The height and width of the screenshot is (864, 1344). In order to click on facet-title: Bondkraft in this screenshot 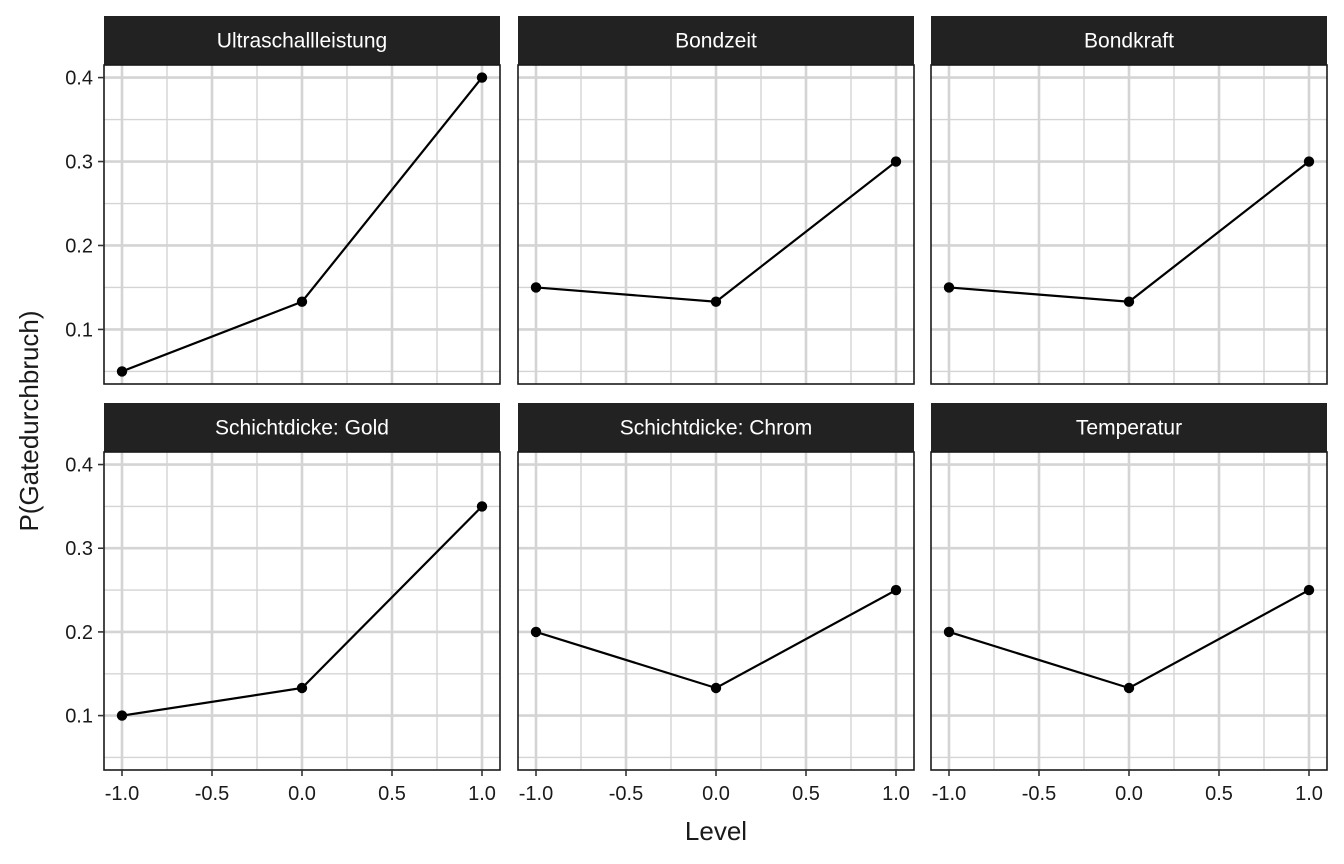, I will do `click(1129, 41)`.